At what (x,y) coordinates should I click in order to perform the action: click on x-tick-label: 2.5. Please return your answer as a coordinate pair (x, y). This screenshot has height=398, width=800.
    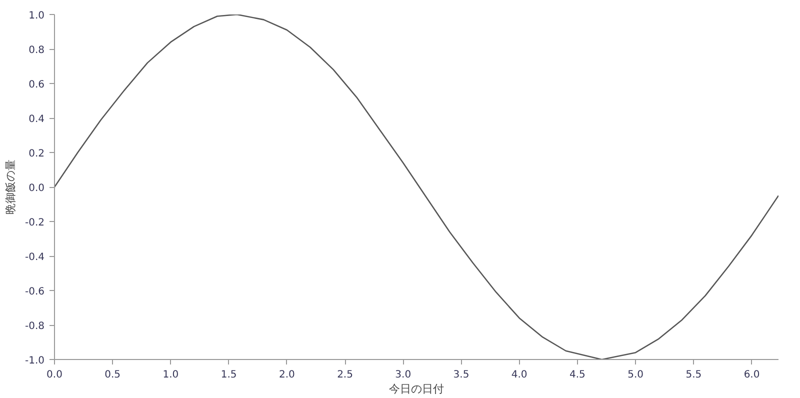
    Looking at the image, I should click on (345, 375).